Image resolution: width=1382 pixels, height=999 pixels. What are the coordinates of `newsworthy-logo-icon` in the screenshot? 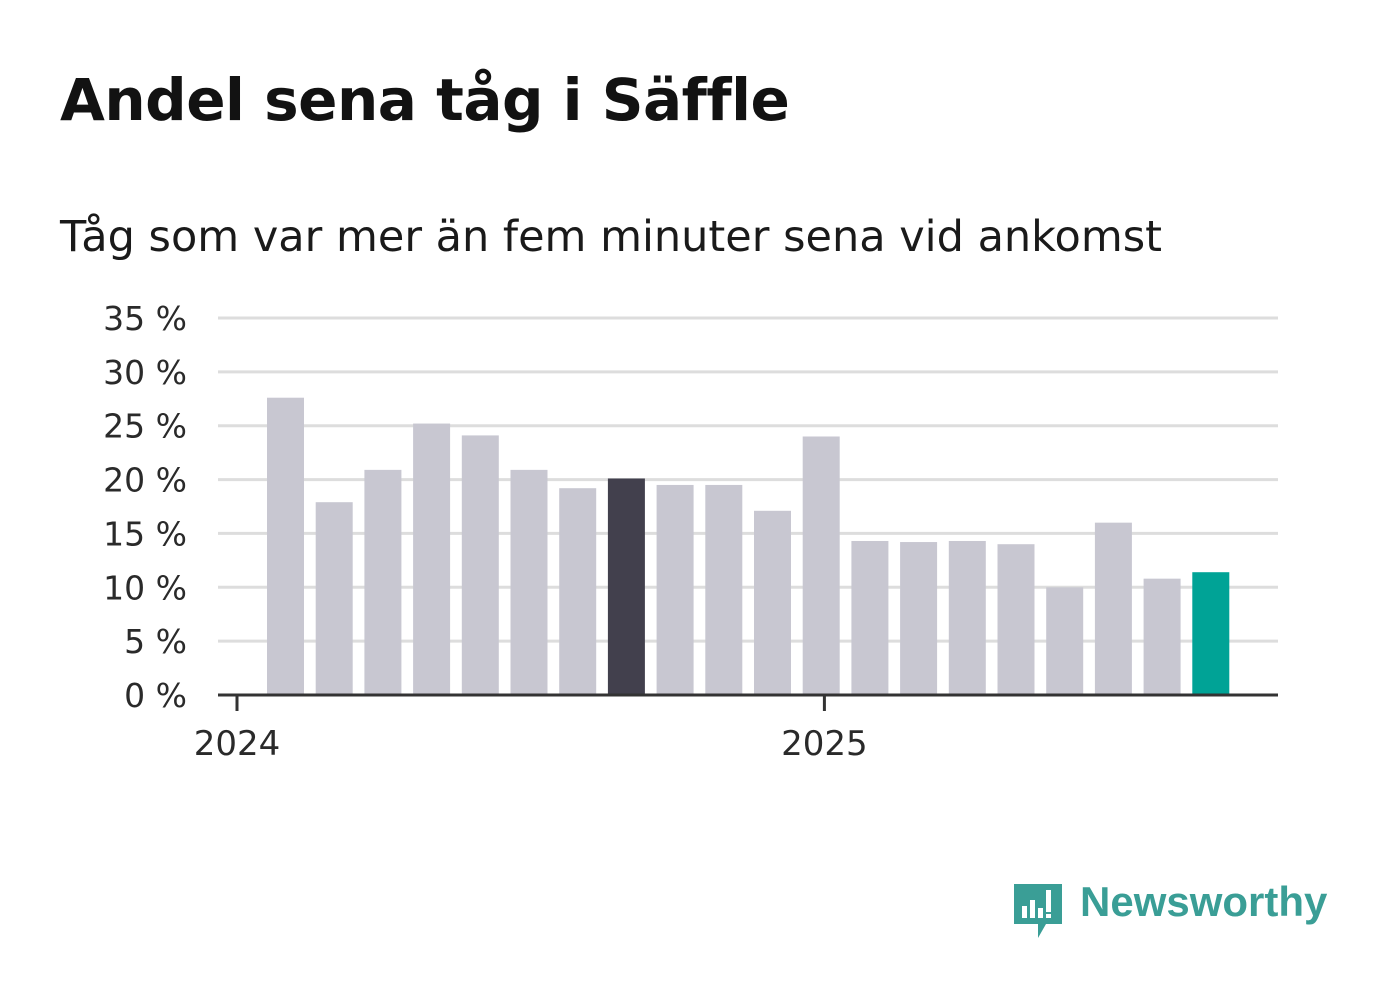 It's located at (1038, 911).